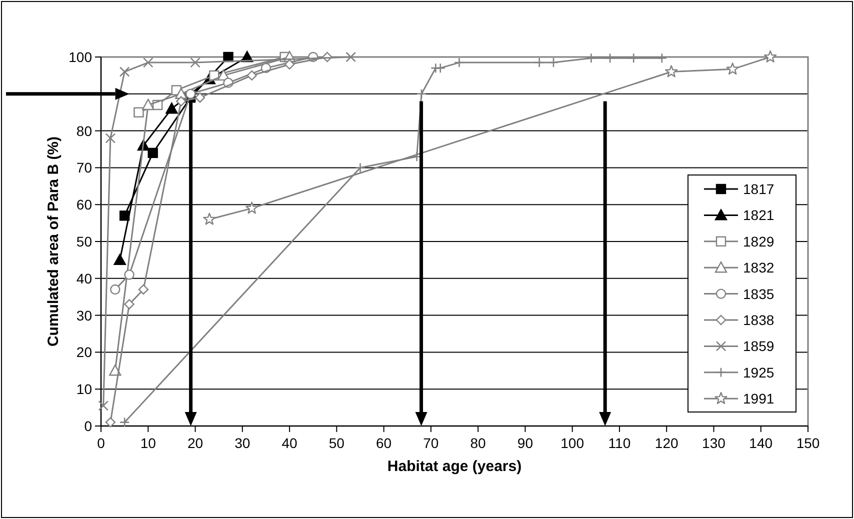 The image size is (854, 519). What do you see at coordinates (758, 294) in the screenshot?
I see `legend-label: 1835` at bounding box center [758, 294].